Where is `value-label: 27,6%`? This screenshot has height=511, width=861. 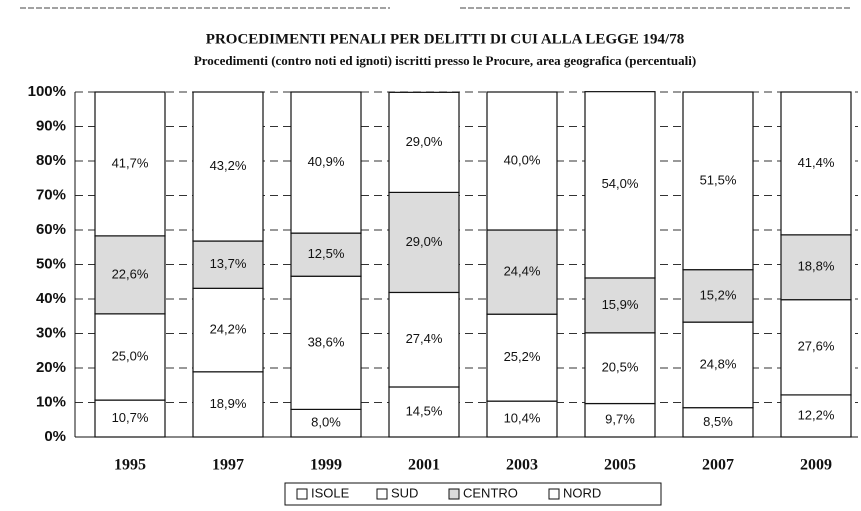 value-label: 27,6% is located at coordinates (816, 346).